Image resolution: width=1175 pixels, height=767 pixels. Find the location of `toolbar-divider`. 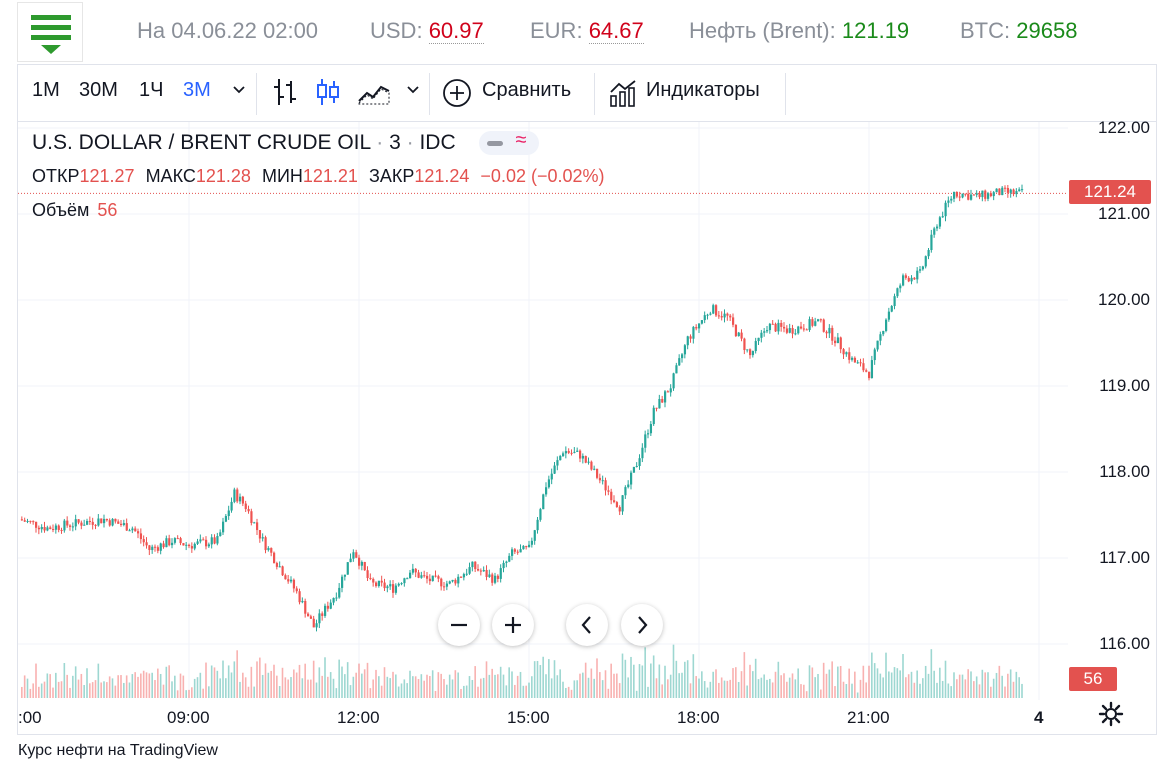

toolbar-divider is located at coordinates (594, 94).